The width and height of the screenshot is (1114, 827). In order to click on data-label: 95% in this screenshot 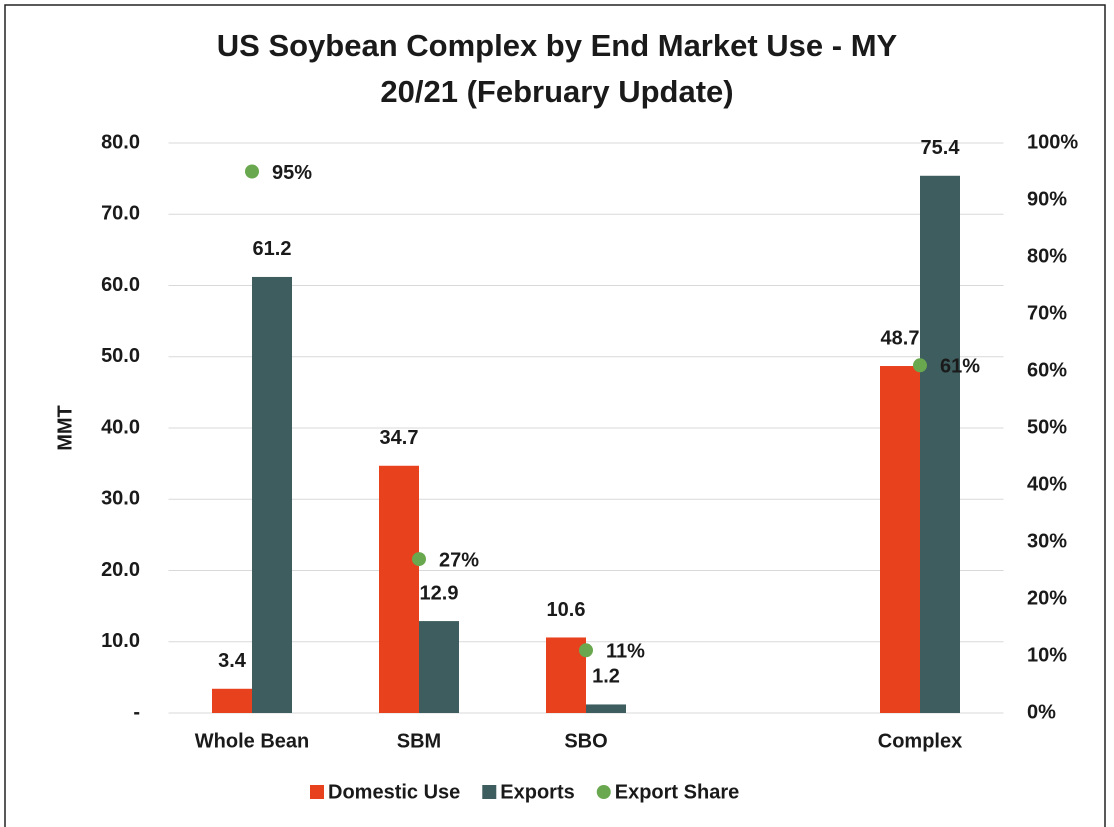, I will do `click(292, 173)`.